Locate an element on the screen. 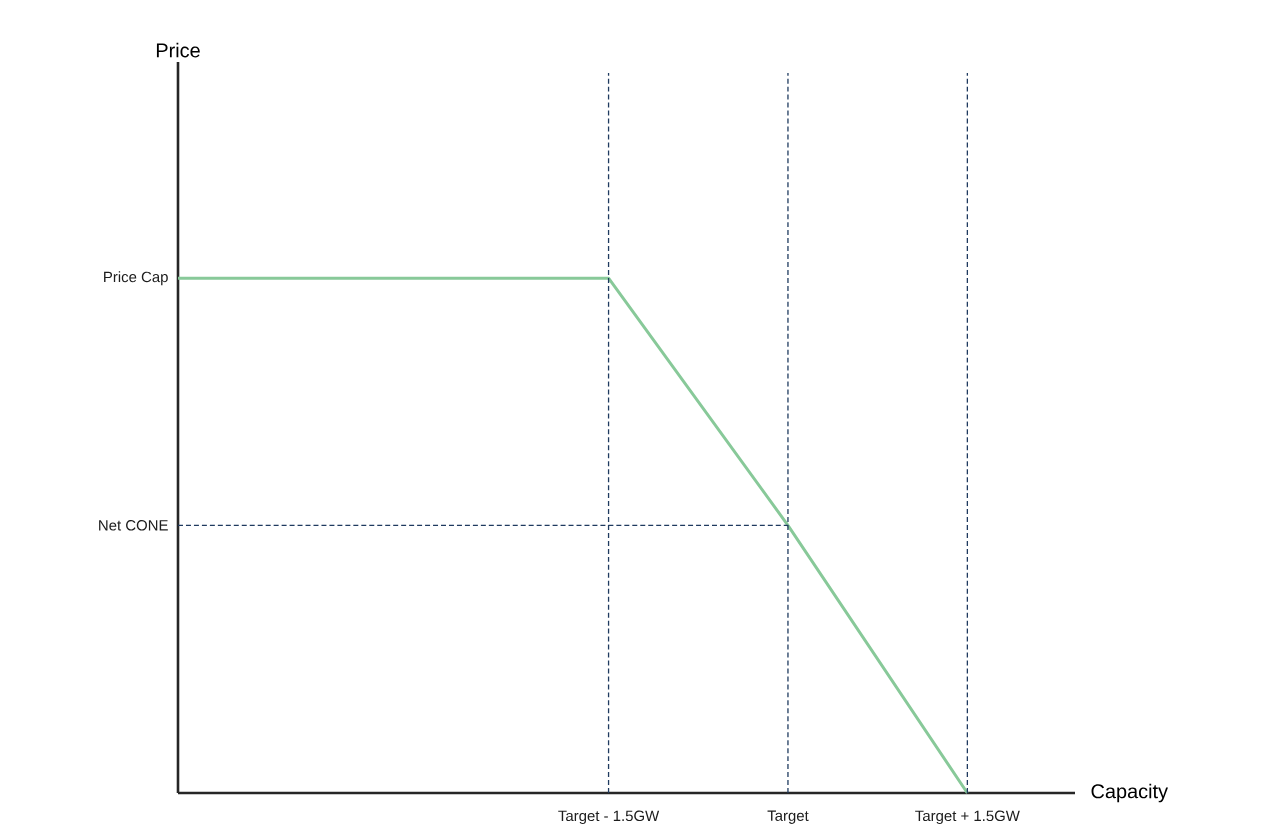 The width and height of the screenshot is (1268, 840). x-tick-label: Target + 1.5GW is located at coordinates (967, 817).